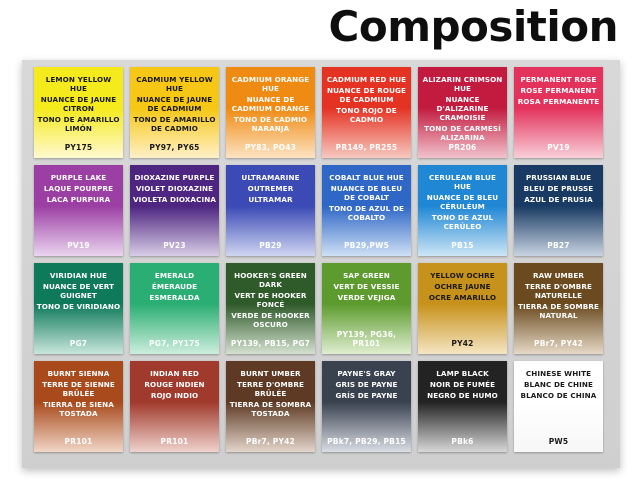 Image resolution: width=640 pixels, height=480 pixels. Describe the element at coordinates (270, 199) in the screenshot. I see `swatch-name-es: ULTRAMAR` at that location.